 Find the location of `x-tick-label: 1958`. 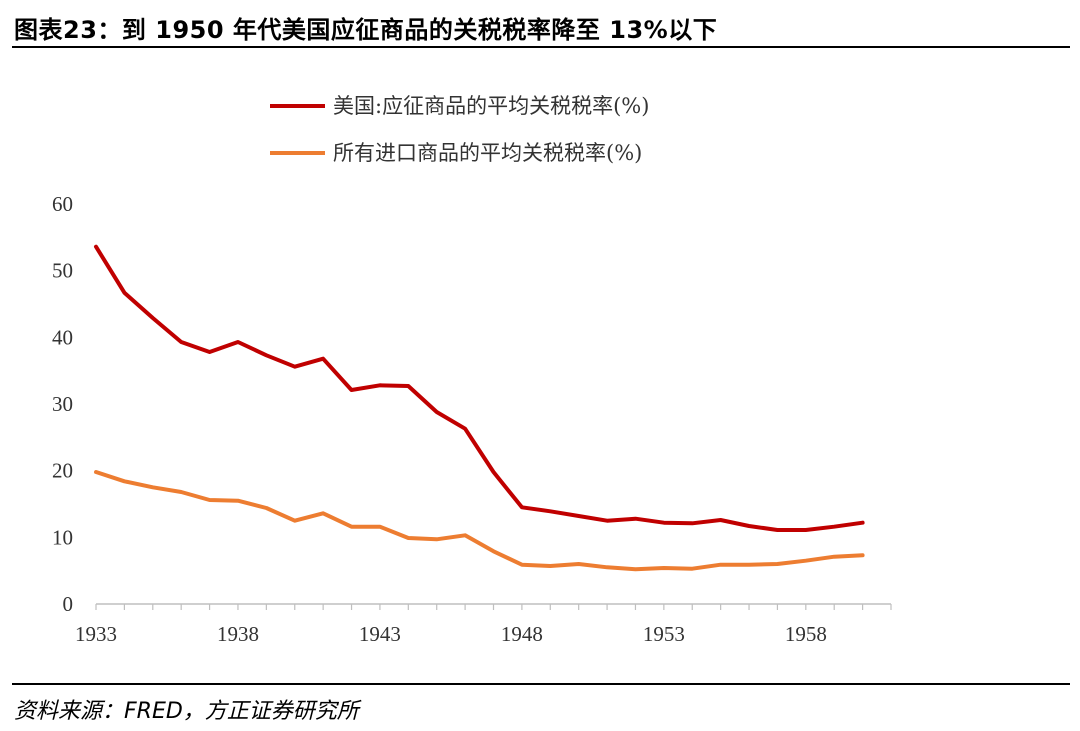

x-tick-label: 1958 is located at coordinates (806, 634).